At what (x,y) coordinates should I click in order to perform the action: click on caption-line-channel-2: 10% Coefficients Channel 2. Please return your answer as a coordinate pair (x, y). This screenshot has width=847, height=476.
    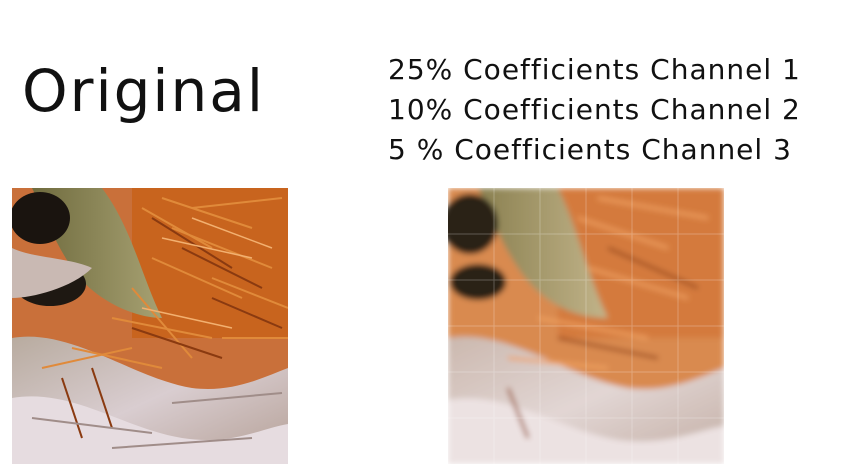
    Looking at the image, I should click on (594, 109).